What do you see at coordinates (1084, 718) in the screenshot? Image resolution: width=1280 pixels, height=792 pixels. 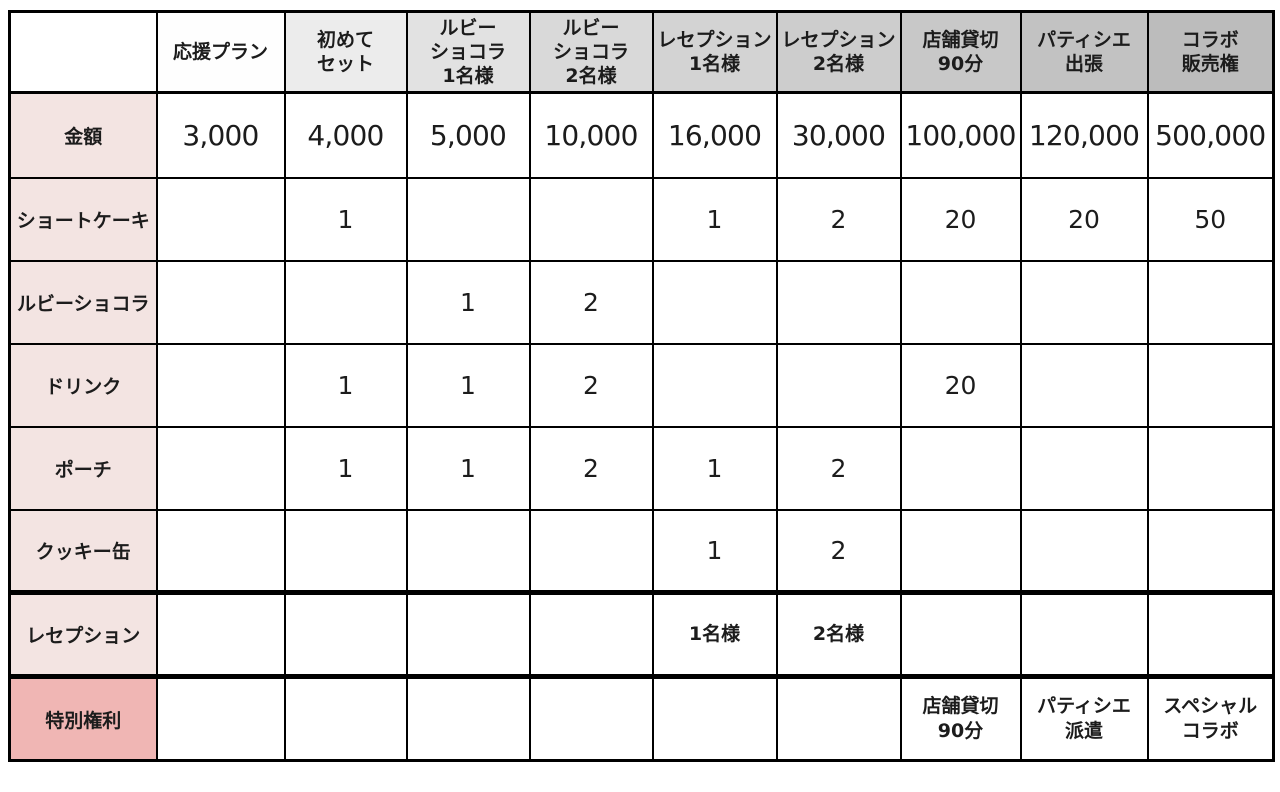 I see `cell-r7-c8: パティシエ 派遣` at bounding box center [1084, 718].